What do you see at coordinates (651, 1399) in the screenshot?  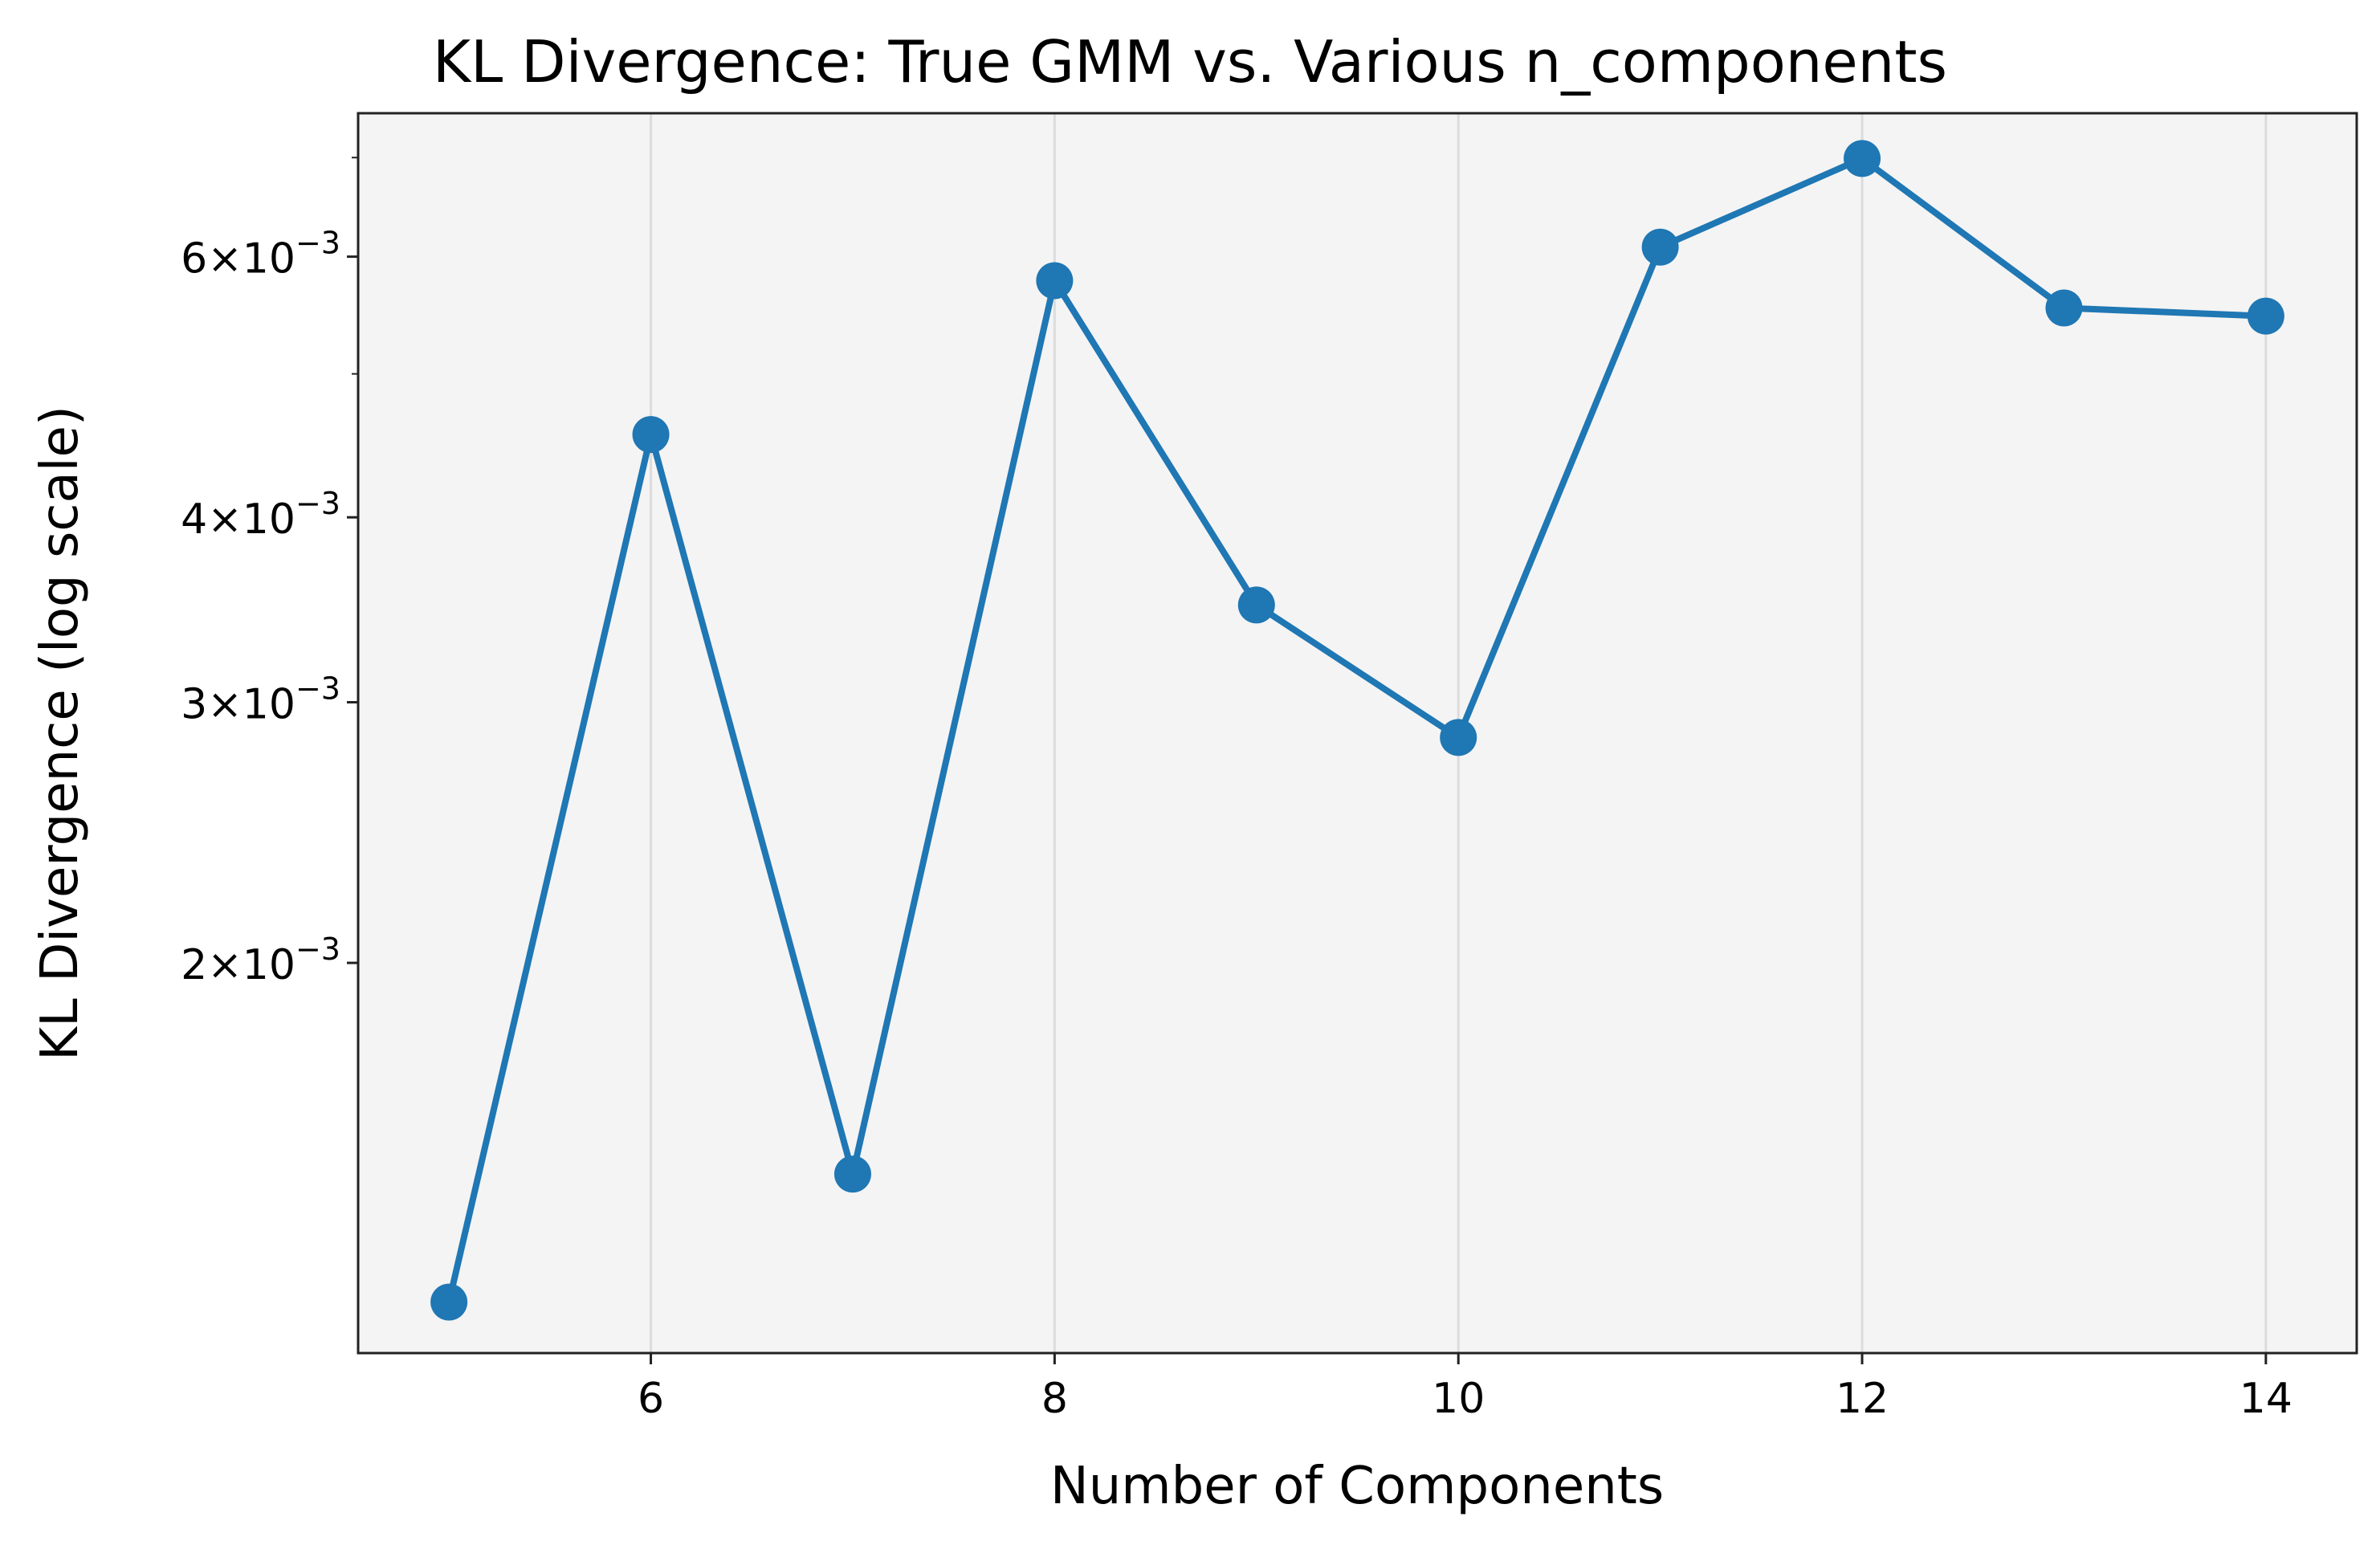 I see `x-tick-label-0: 6` at bounding box center [651, 1399].